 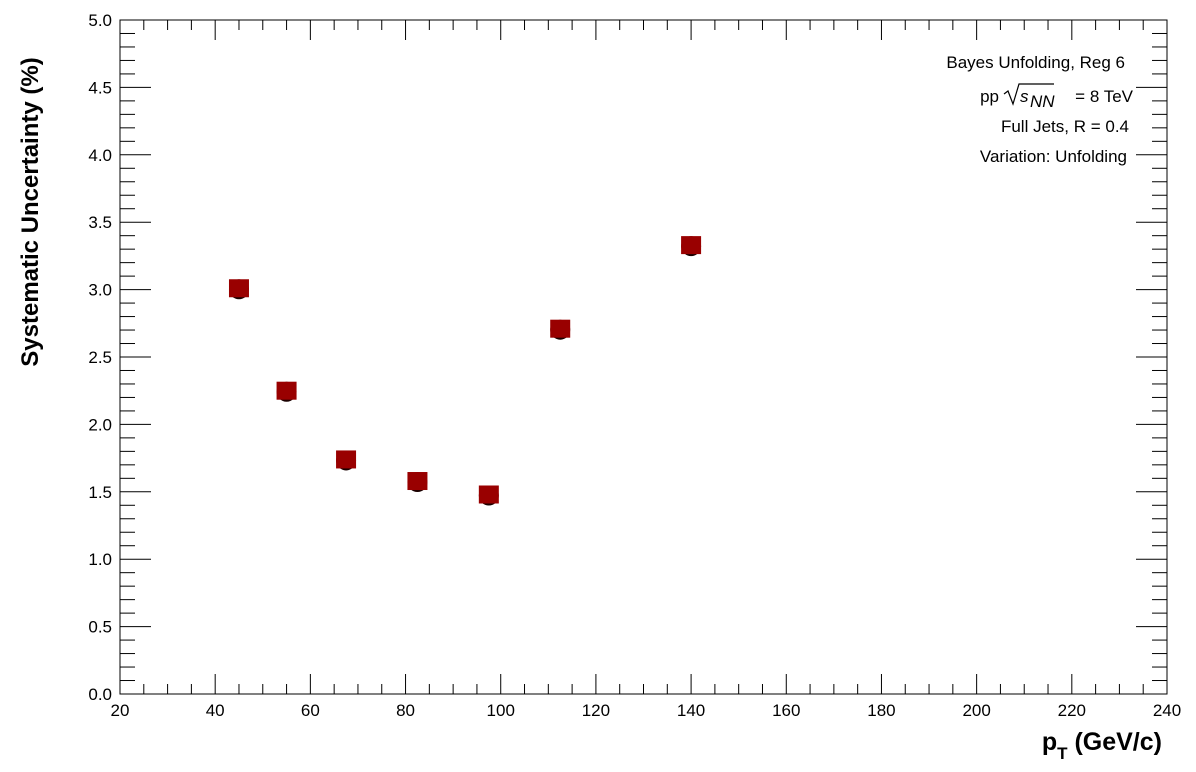 What do you see at coordinates (100, 222) in the screenshot?
I see `y-tick-label: 3.5` at bounding box center [100, 222].